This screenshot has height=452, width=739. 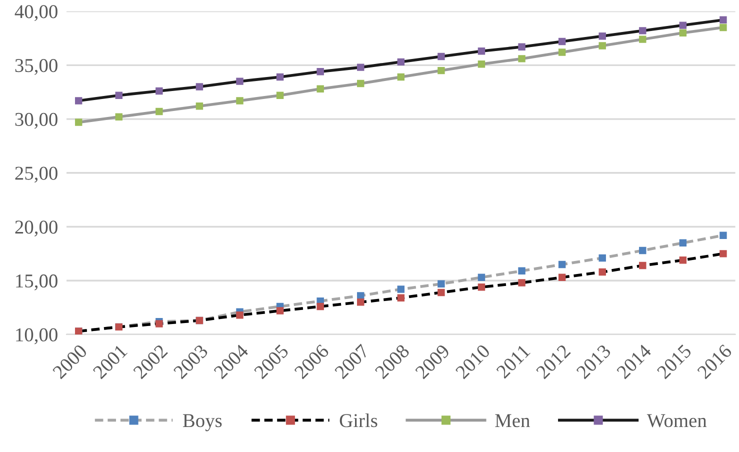 I want to click on legend-label: Boys, so click(x=202, y=423).